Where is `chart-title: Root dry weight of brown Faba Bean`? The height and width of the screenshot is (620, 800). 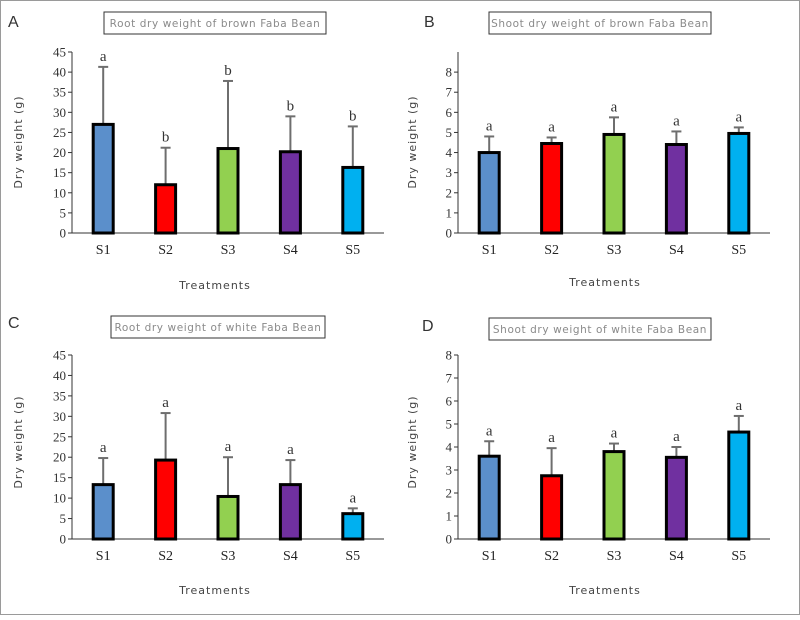 chart-title: Root dry weight of brown Faba Bean is located at coordinates (215, 24).